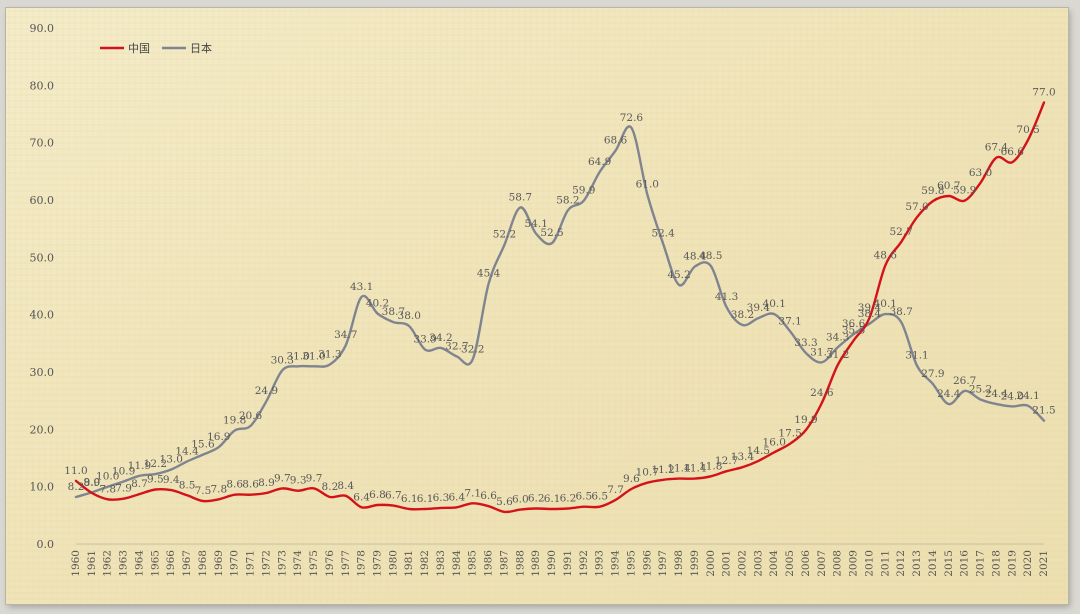  Describe the element at coordinates (568, 563) in the screenshot. I see `x-tick-label: 1991` at that location.